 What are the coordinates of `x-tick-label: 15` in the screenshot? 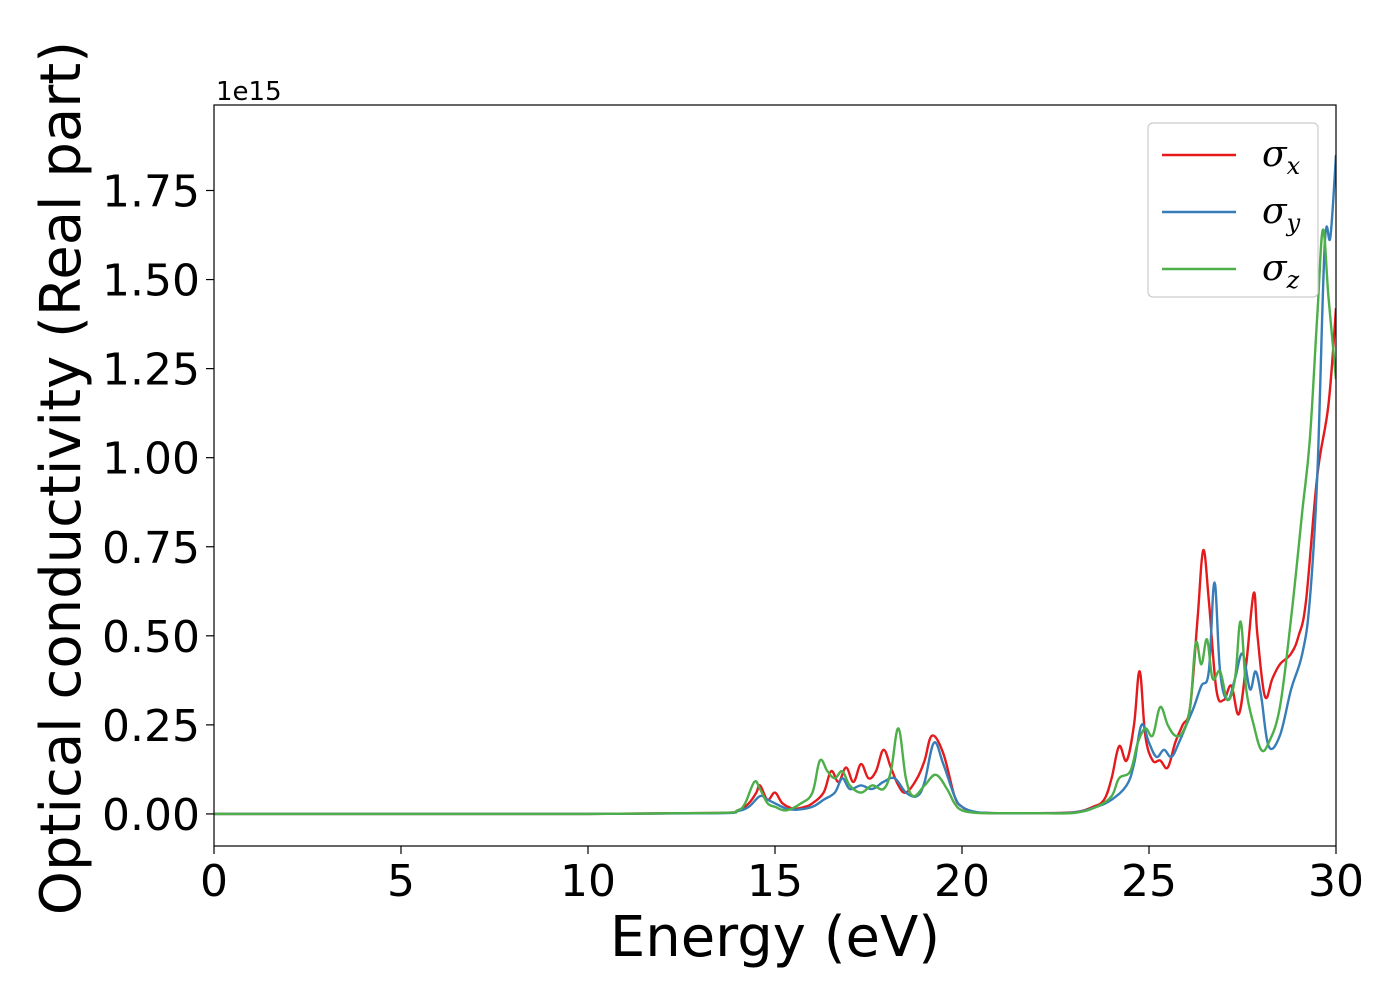 It's located at (775, 881).